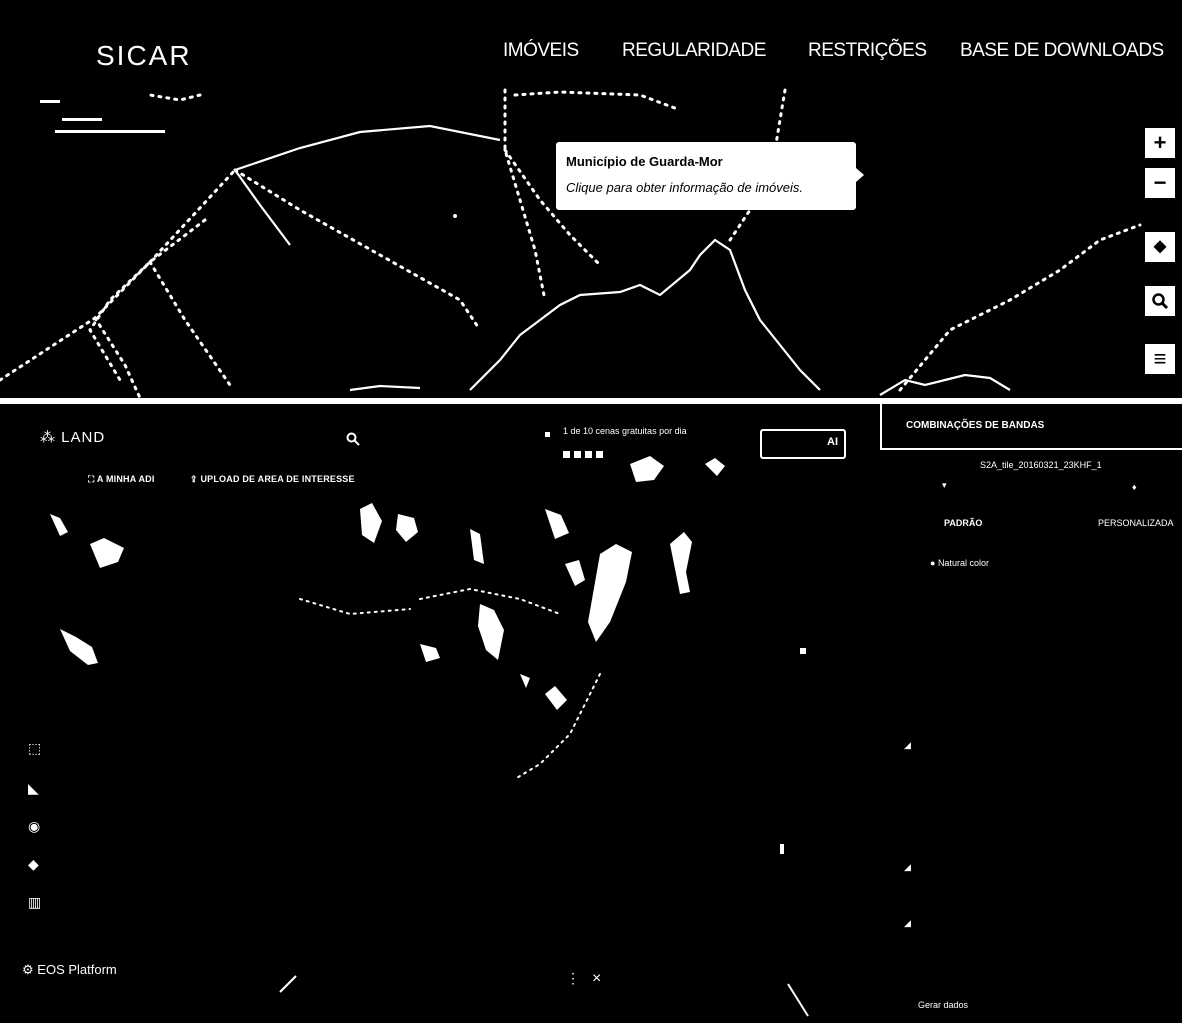 Image resolution: width=1182 pixels, height=1023 pixels. I want to click on eos-platform-label: EOS Platform, so click(77, 969).